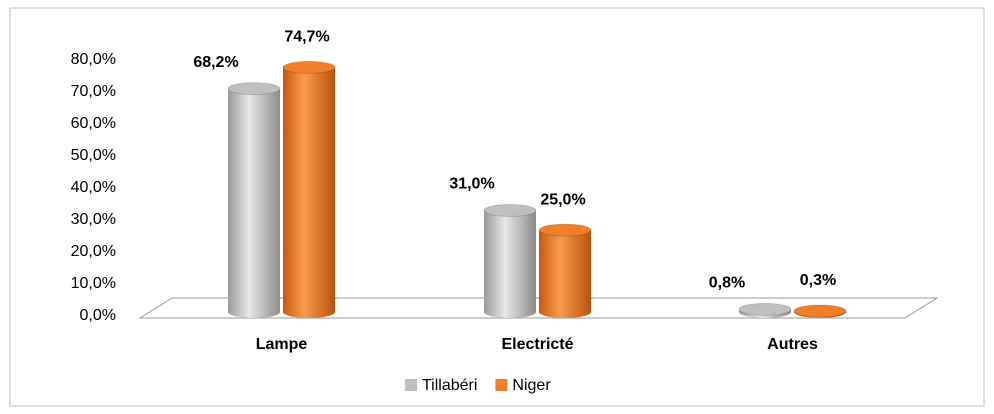 The image size is (994, 414). I want to click on data-label: 68,2%, so click(215, 62).